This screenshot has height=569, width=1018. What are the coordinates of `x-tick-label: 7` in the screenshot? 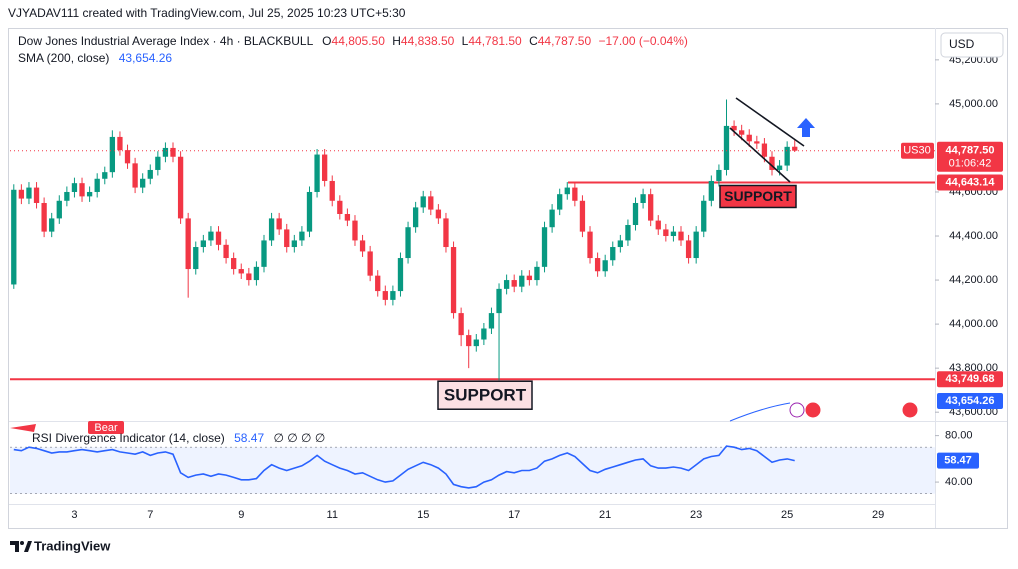 It's located at (150, 515).